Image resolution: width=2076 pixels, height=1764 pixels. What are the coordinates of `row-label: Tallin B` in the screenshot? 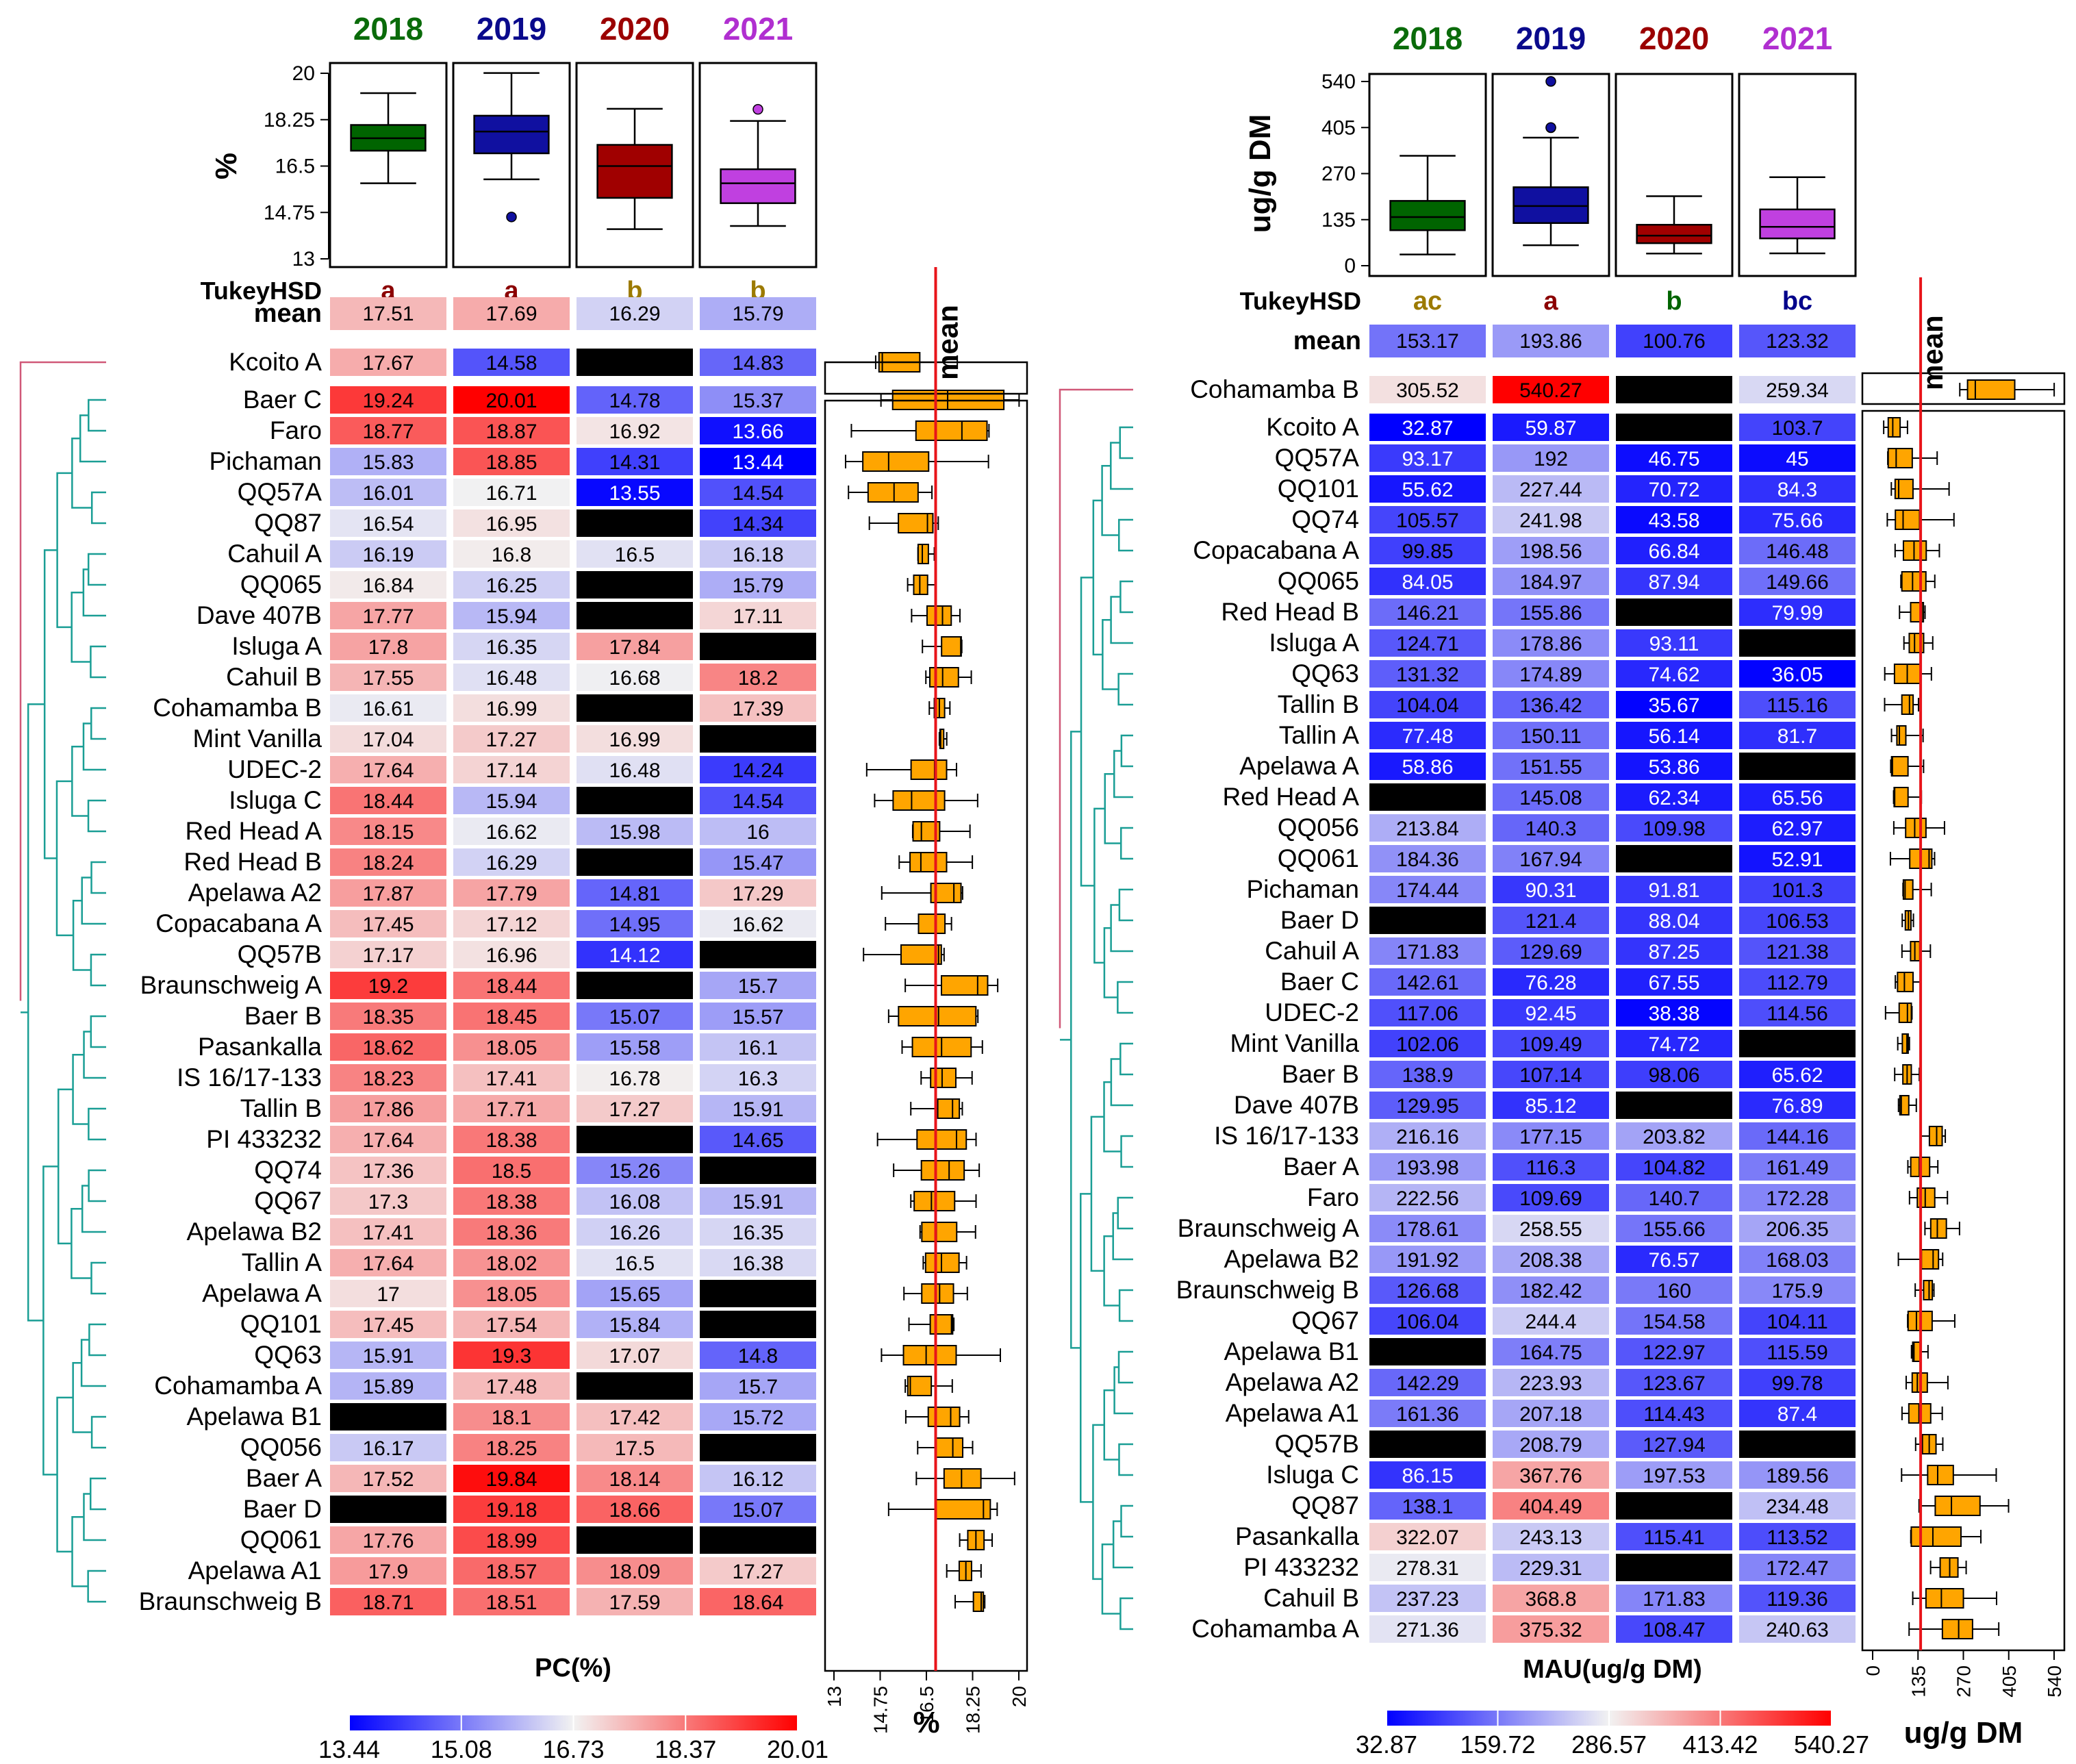 It's located at (281, 1108).